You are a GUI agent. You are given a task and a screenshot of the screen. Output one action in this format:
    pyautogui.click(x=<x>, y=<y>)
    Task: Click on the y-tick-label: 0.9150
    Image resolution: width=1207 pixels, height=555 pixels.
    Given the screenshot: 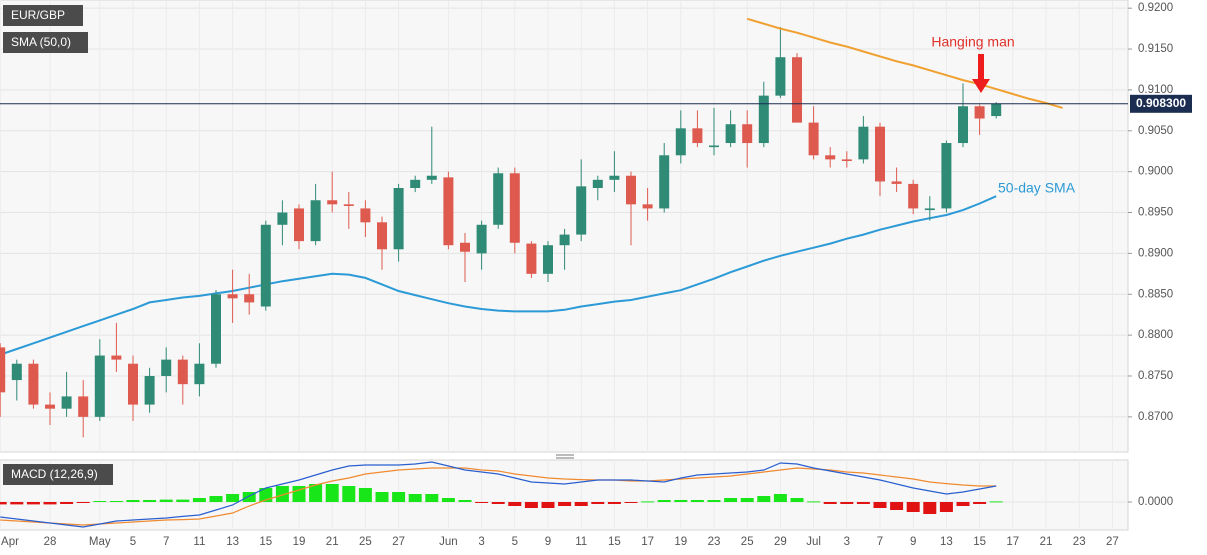 What is the action you would take?
    pyautogui.click(x=1155, y=49)
    